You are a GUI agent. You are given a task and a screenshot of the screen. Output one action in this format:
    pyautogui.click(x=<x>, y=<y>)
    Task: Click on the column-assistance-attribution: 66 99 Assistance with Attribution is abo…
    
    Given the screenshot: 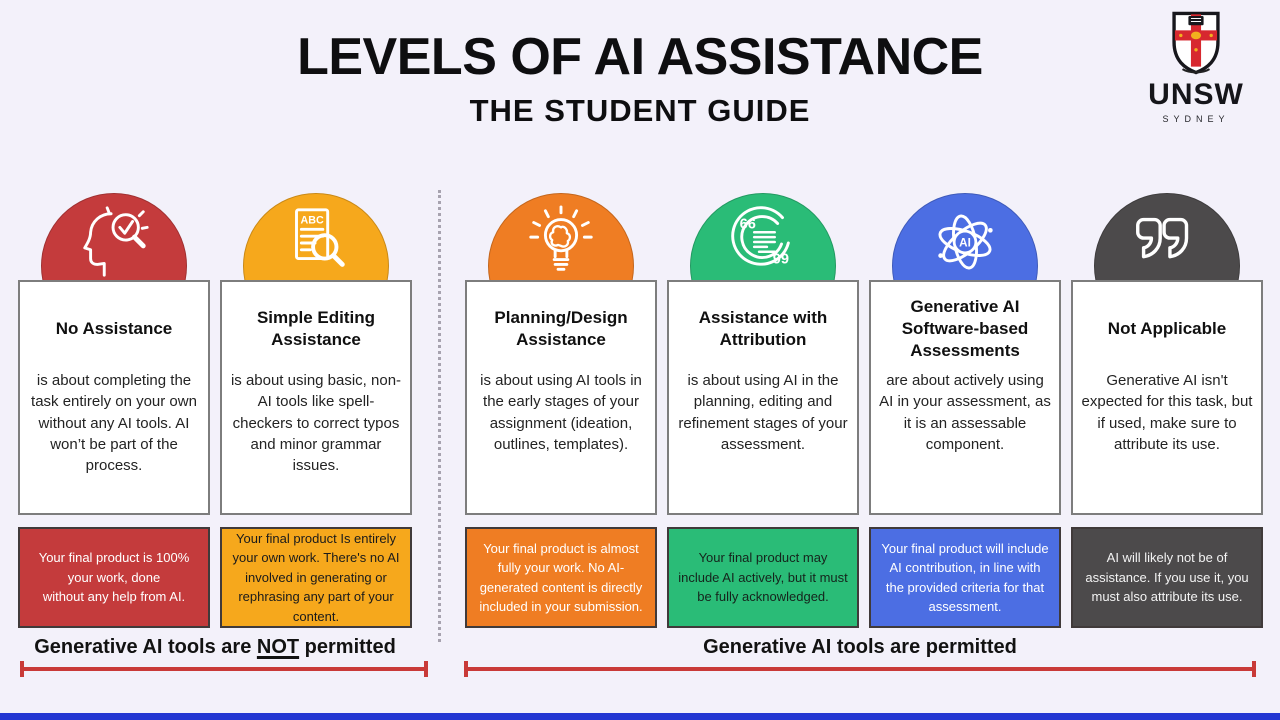 What is the action you would take?
    pyautogui.click(x=763, y=410)
    